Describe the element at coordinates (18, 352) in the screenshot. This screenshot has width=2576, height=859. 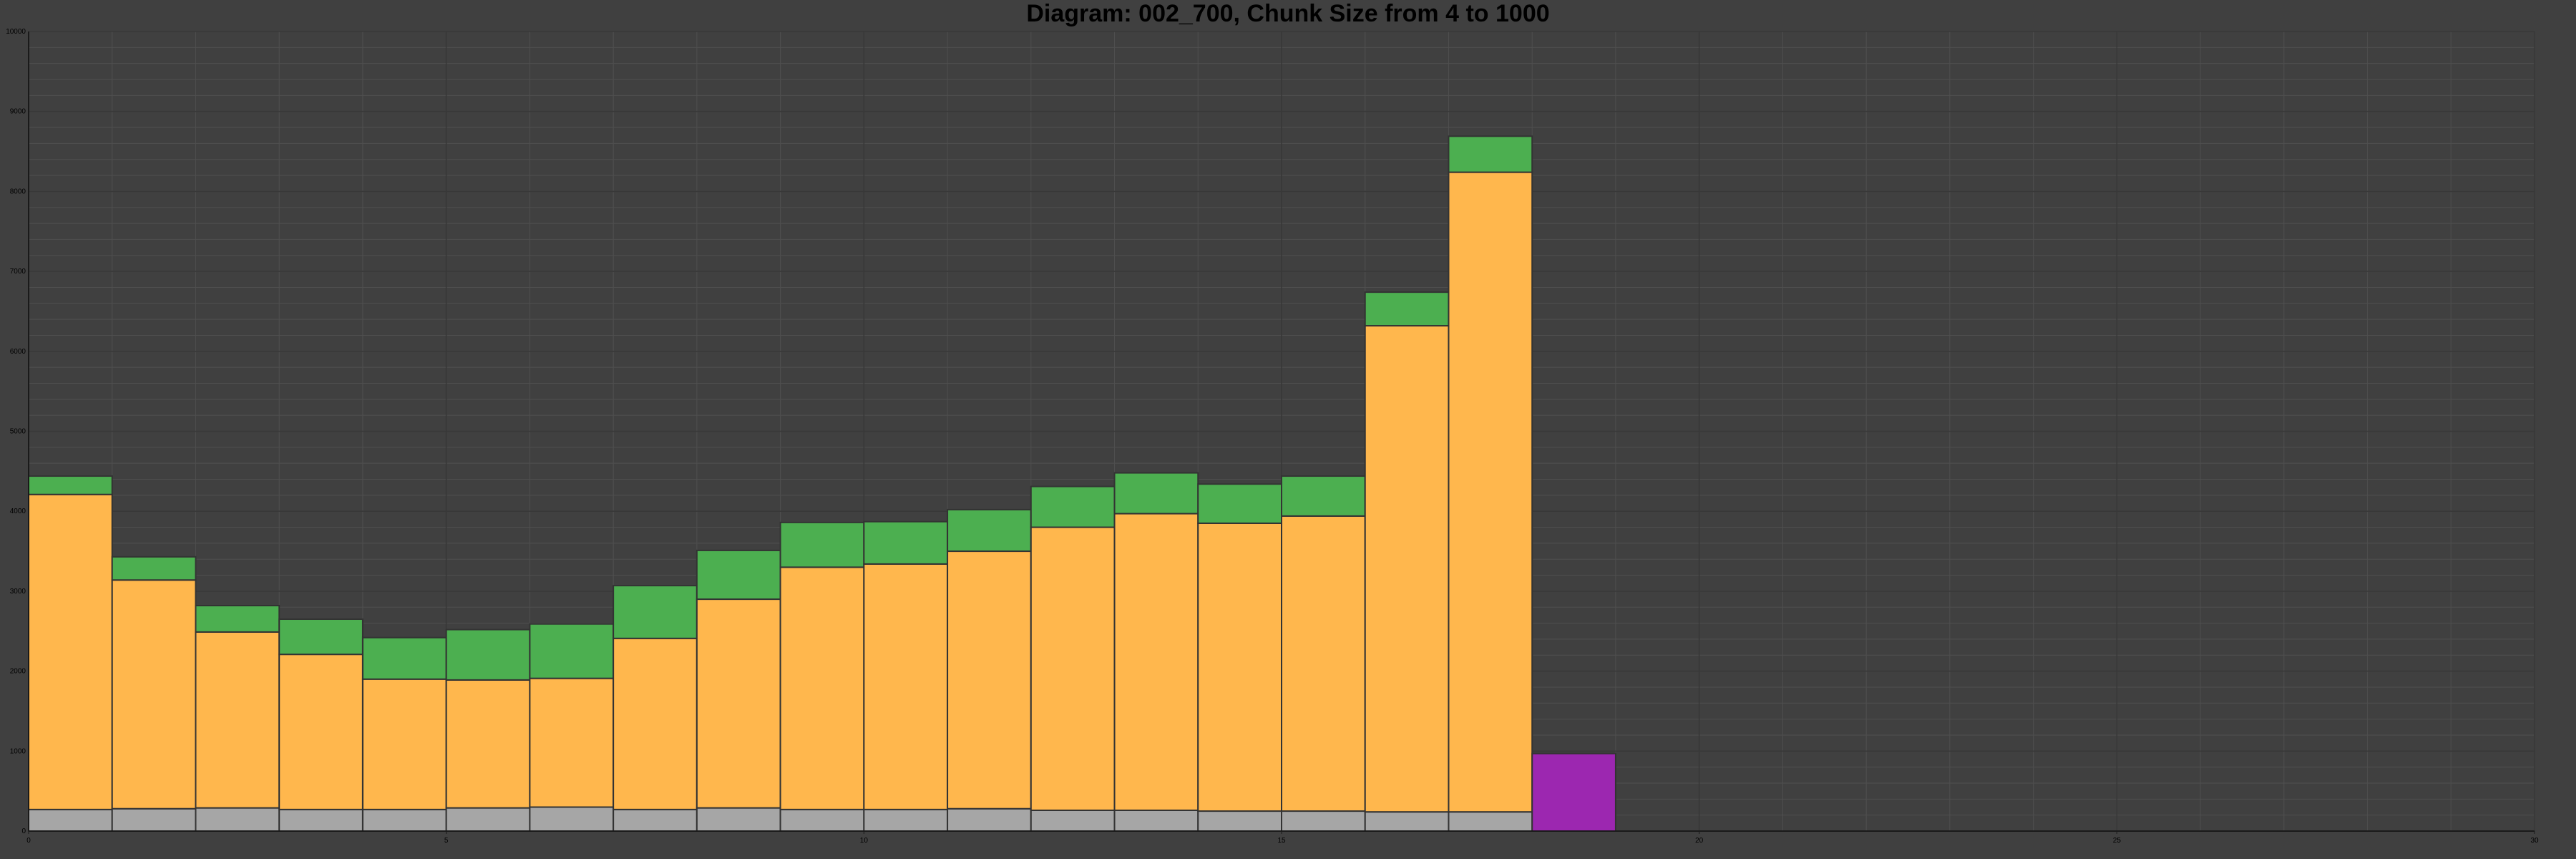
I see `y-tick-label: 6000` at that location.